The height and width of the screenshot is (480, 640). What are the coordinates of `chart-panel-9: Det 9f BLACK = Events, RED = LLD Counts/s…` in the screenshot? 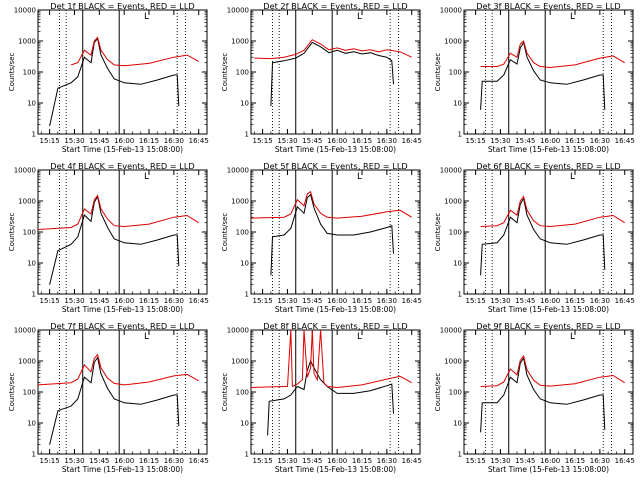 It's located at (534, 397).